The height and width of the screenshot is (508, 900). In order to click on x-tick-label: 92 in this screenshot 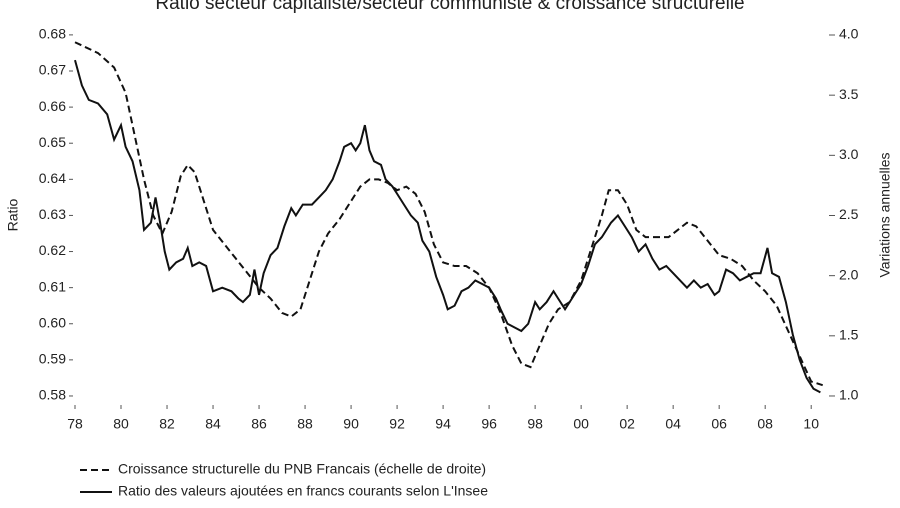, I will do `click(397, 424)`.